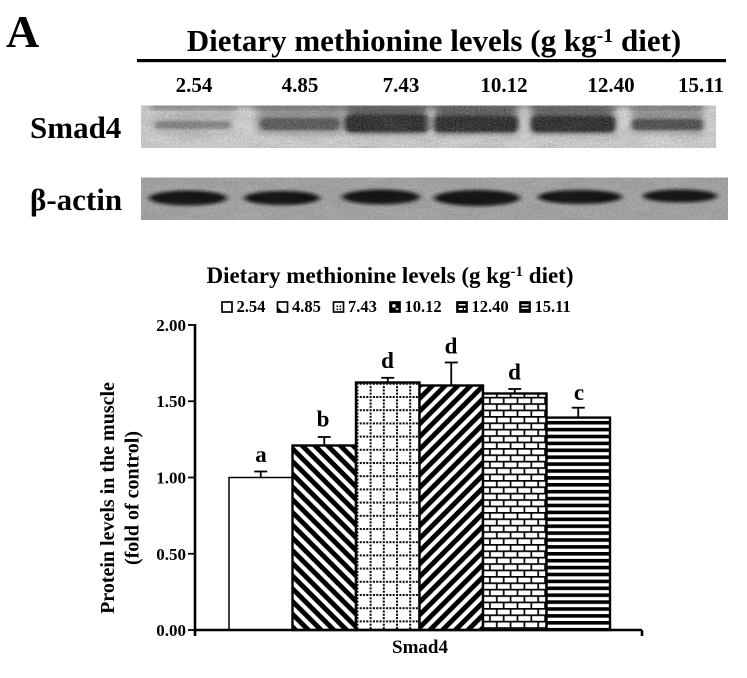 This screenshot has height=678, width=747. Describe the element at coordinates (171, 478) in the screenshot. I see `svg-text: 1.00` at that location.